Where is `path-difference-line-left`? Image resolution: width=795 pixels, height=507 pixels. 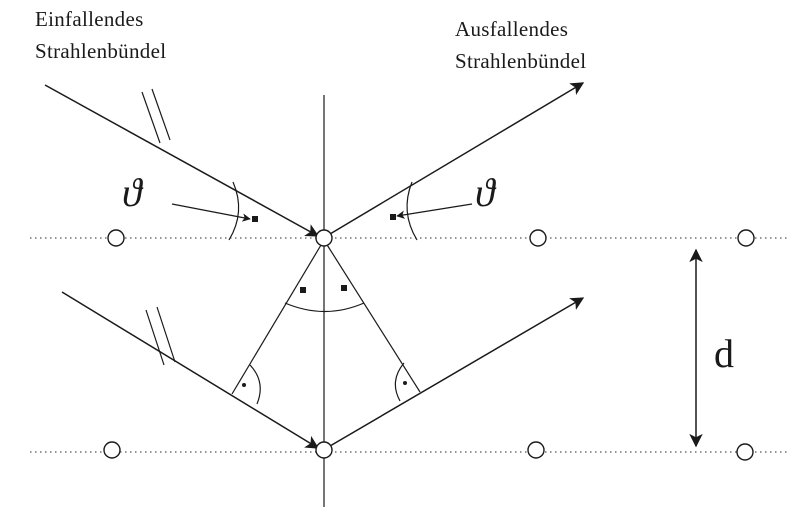
path-difference-line-left is located at coordinates (278, 317).